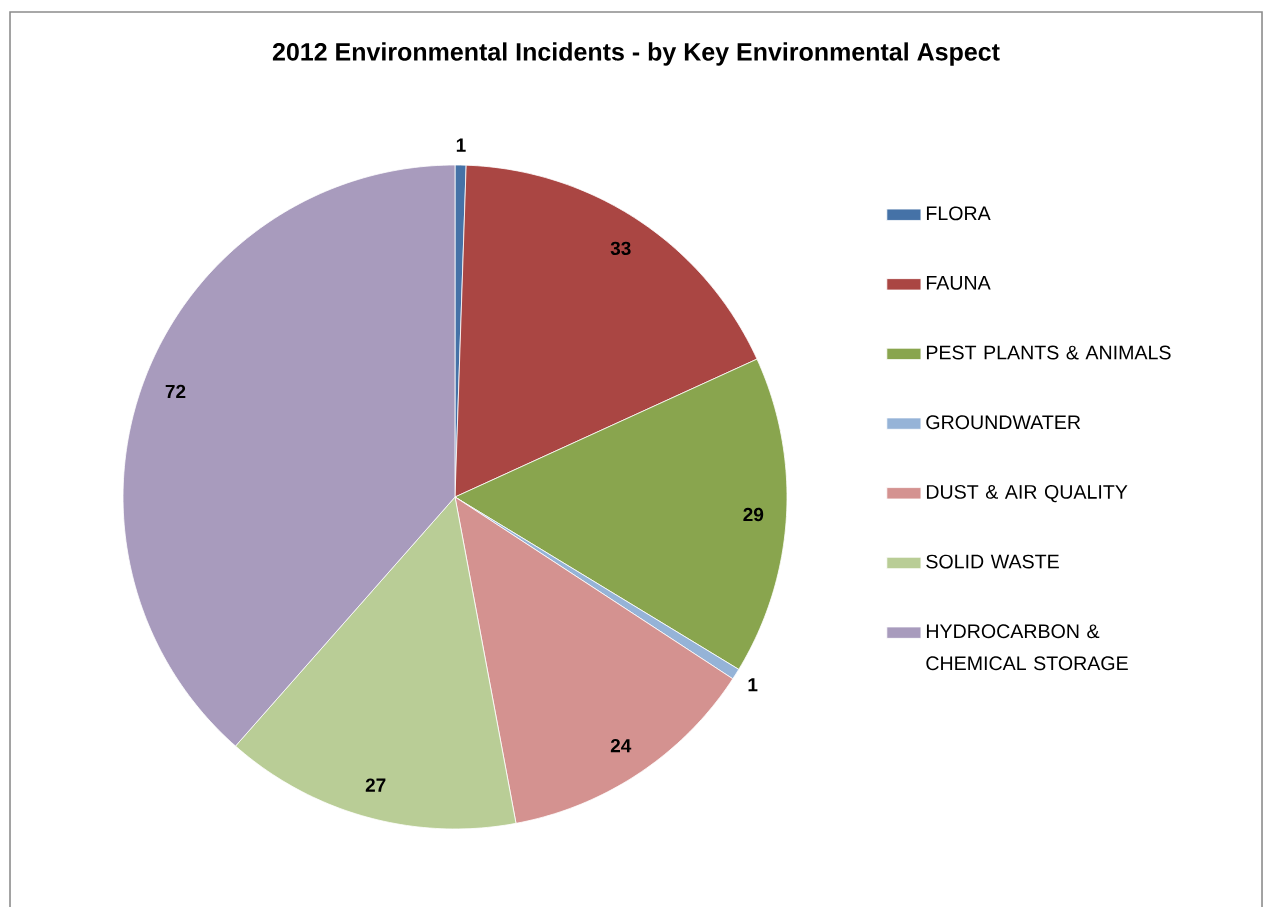  What do you see at coordinates (621, 745) in the screenshot?
I see `data-label: 24` at bounding box center [621, 745].